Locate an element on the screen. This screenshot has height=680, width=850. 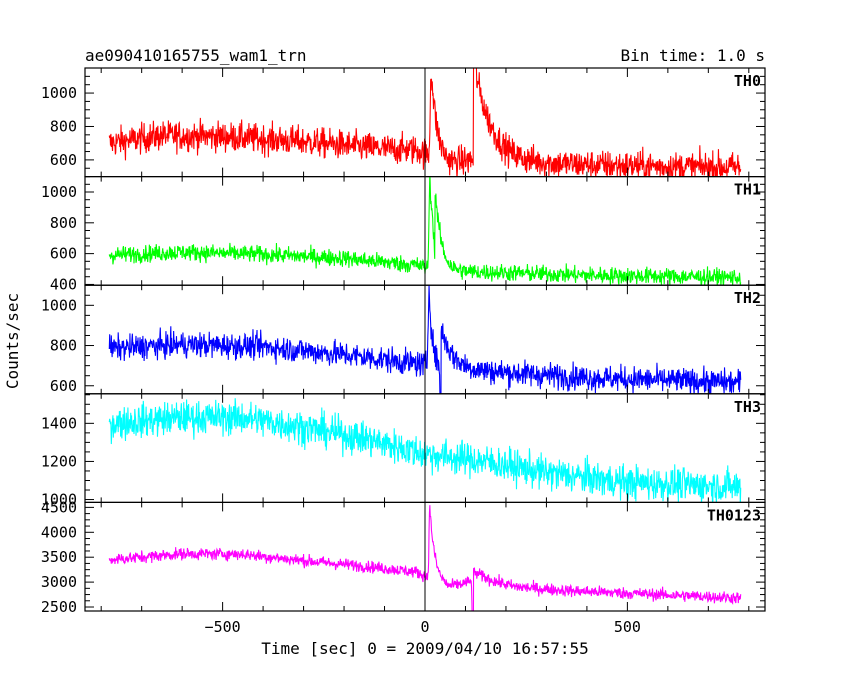
bin-time-label: Bin time: 1.0 s is located at coordinates (693, 55).